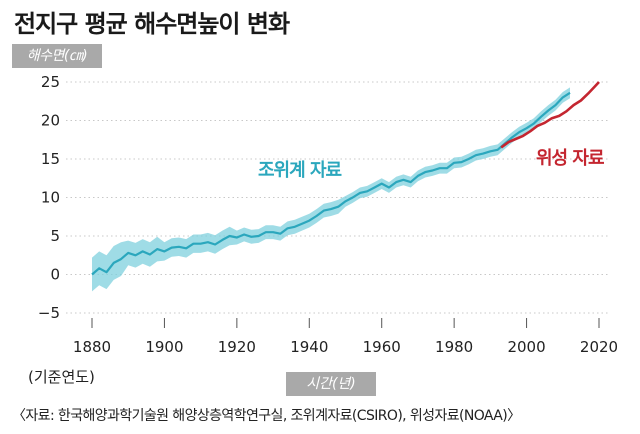  I want to click on y-tick-label: 0, so click(55, 275).